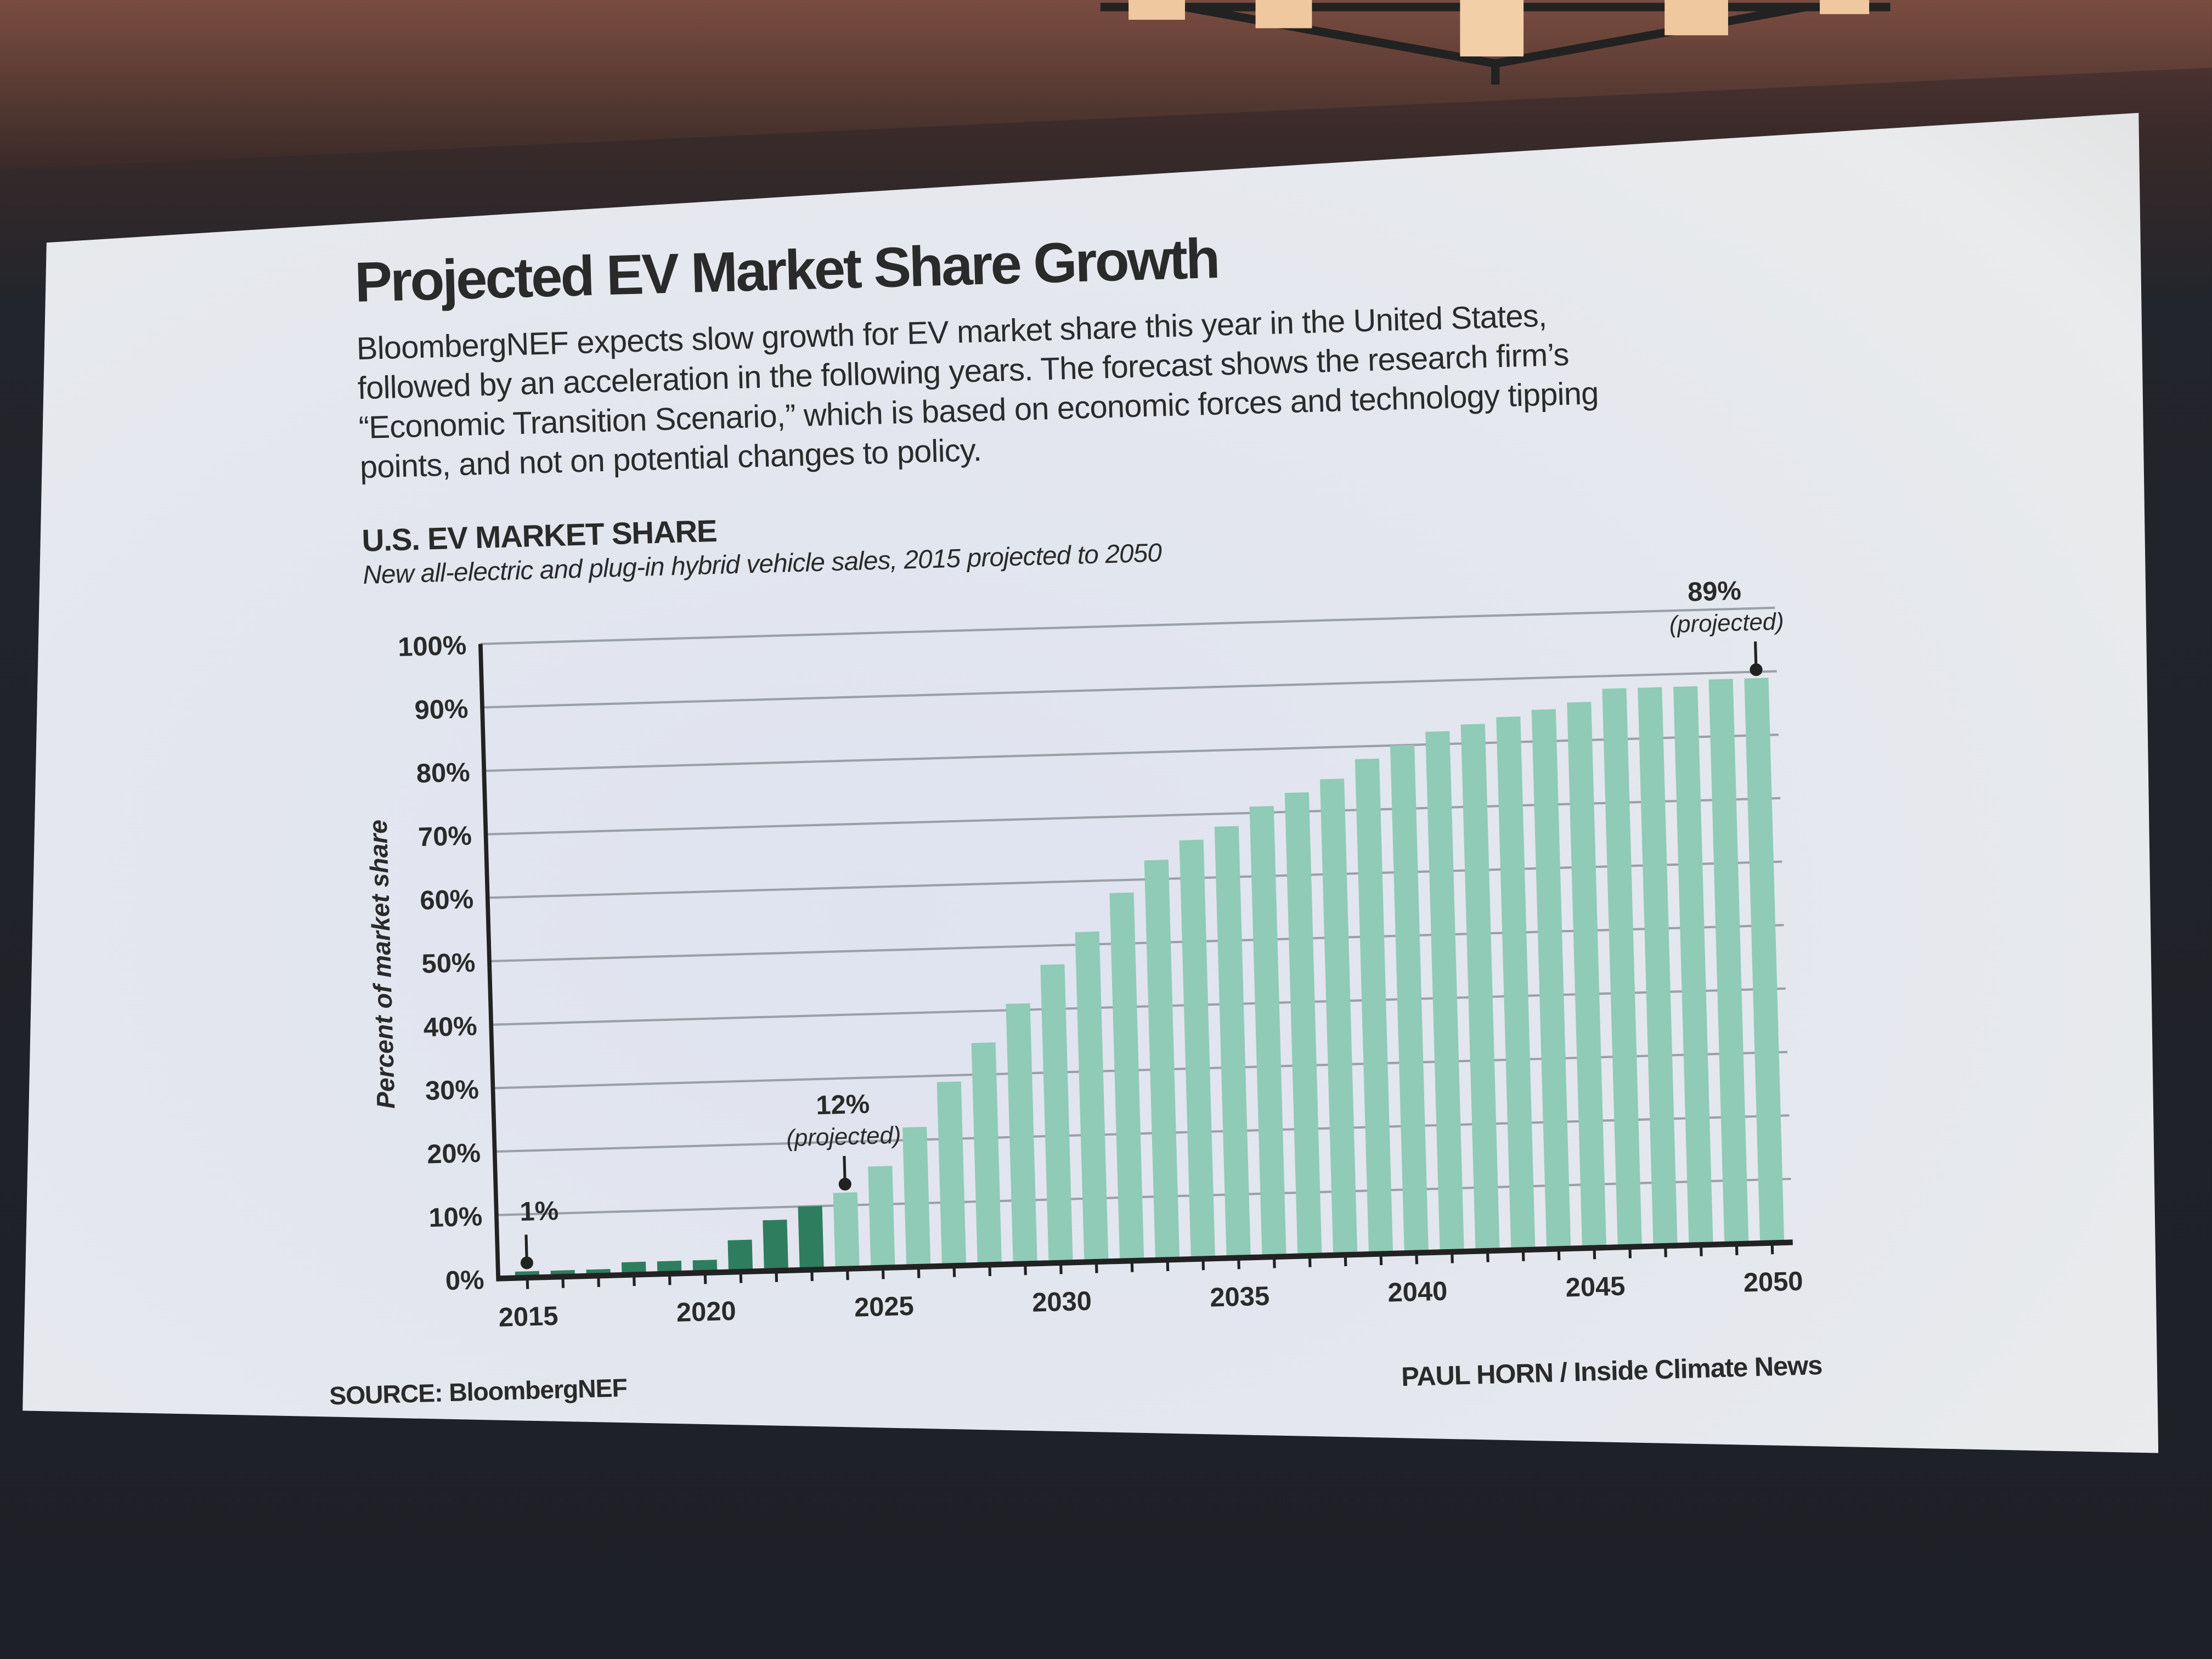 The width and height of the screenshot is (2212, 1659). What do you see at coordinates (1303, 1024) in the screenshot?
I see `bar-2037` at bounding box center [1303, 1024].